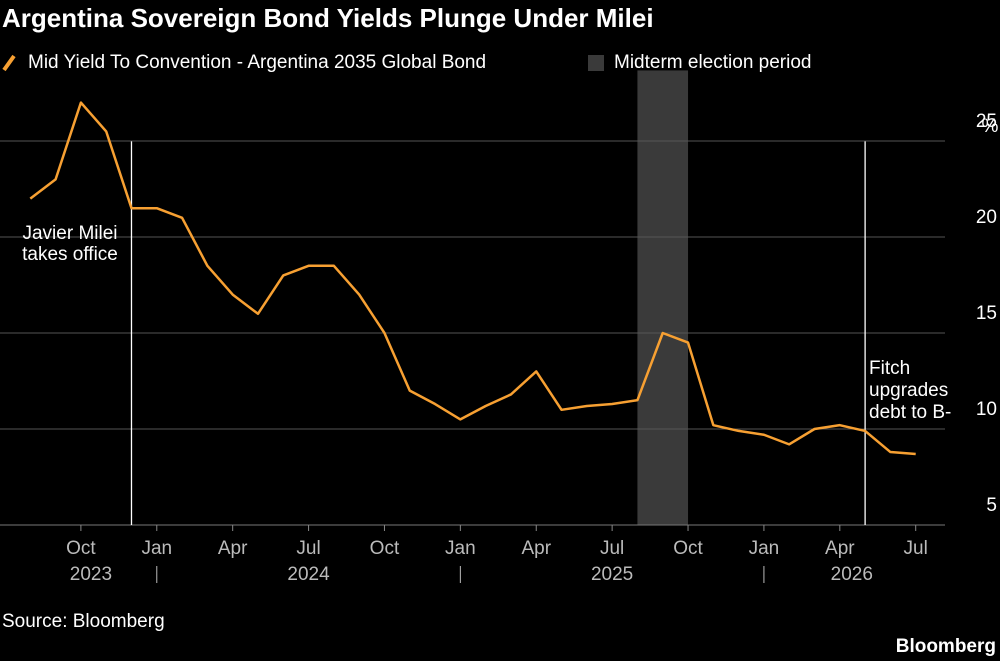  I want to click on brand: Bloomberg, so click(946, 646).